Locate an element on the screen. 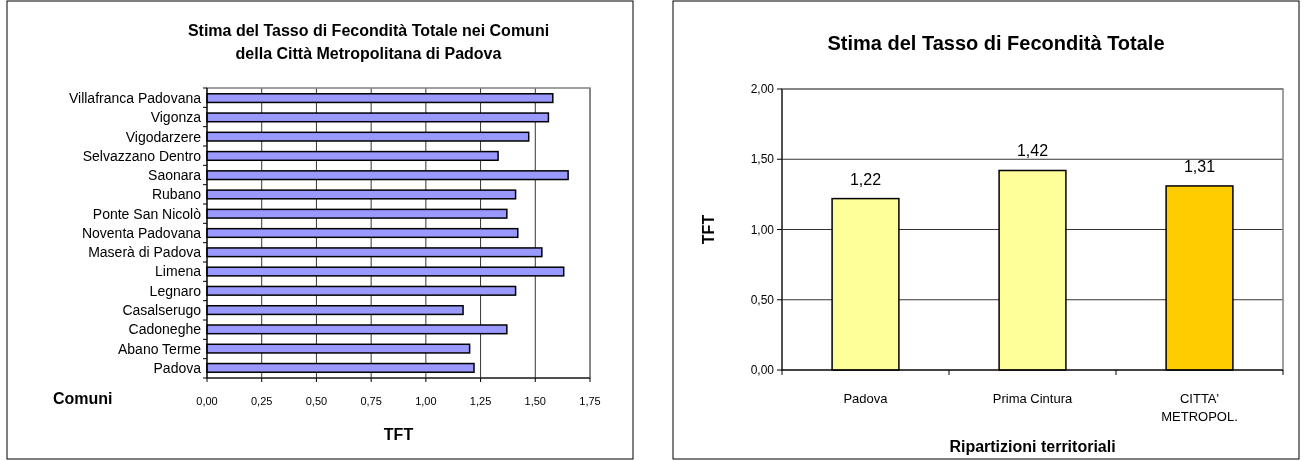 This screenshot has height=461, width=1306. y-tick-label: Abano Terme is located at coordinates (159, 348).